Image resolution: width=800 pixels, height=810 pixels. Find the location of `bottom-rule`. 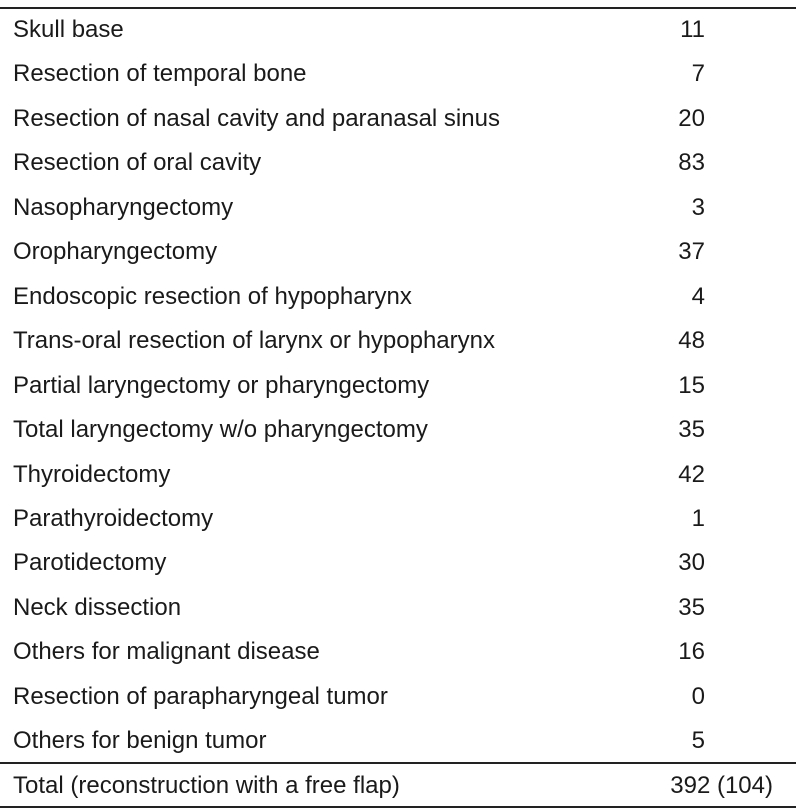

bottom-rule is located at coordinates (398, 807).